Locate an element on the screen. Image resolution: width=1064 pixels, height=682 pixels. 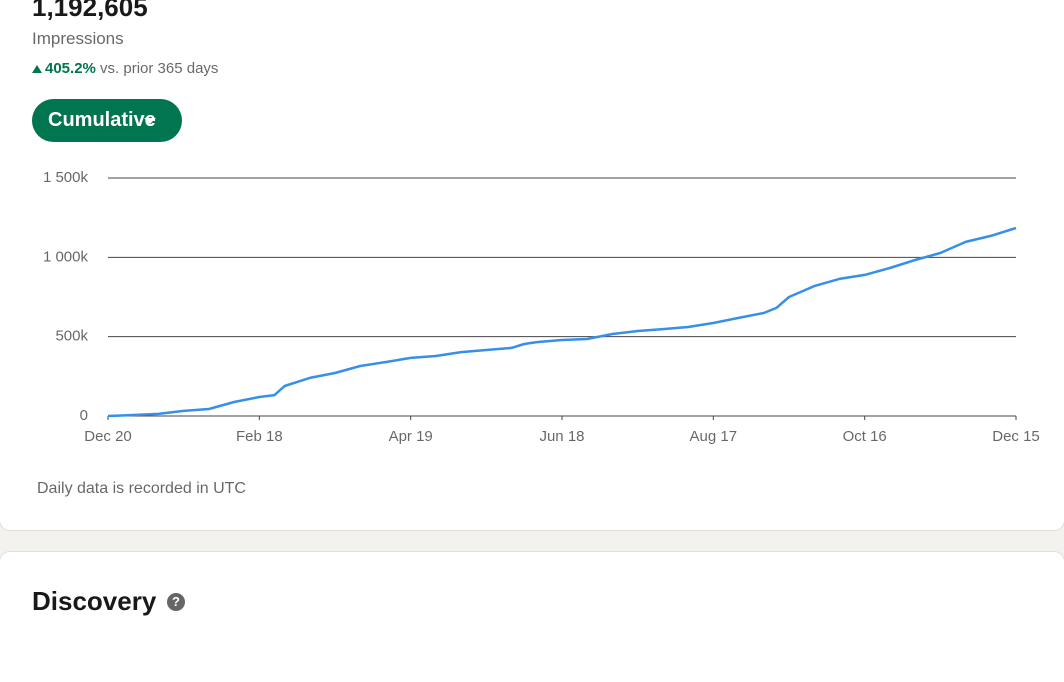
x-tick-label: Aug 17 is located at coordinates (714, 436).